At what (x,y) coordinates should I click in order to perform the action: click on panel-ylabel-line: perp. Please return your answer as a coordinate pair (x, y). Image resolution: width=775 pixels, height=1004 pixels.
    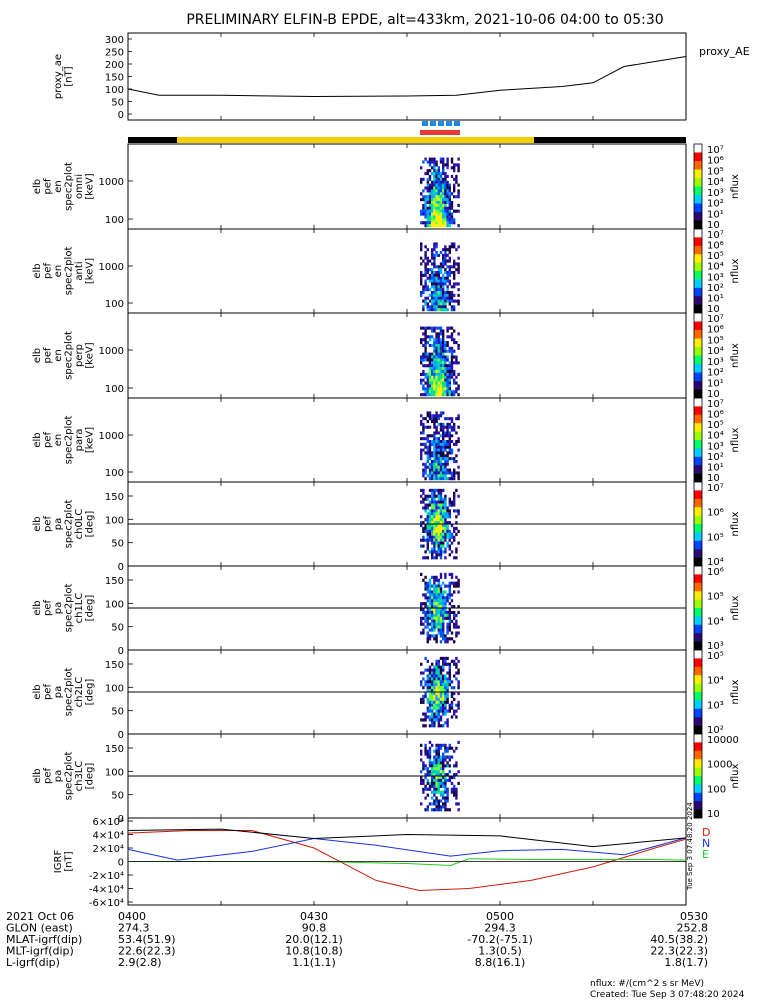
    Looking at the image, I should click on (79, 355).